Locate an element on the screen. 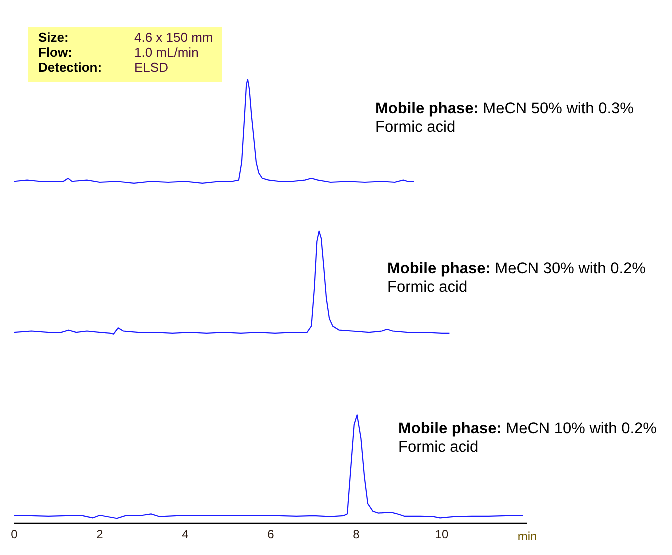 Image resolution: width=672 pixels, height=555 pixels. text: Mobile phase: MeCN 30% with 0.2% Formic acid is located at coordinates (517, 278).